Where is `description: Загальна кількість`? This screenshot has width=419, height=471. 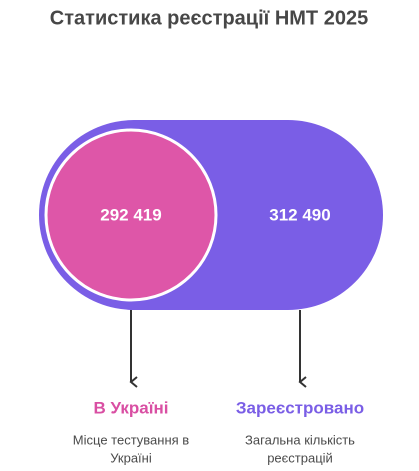
description: Загальна кількість is located at coordinates (300, 439).